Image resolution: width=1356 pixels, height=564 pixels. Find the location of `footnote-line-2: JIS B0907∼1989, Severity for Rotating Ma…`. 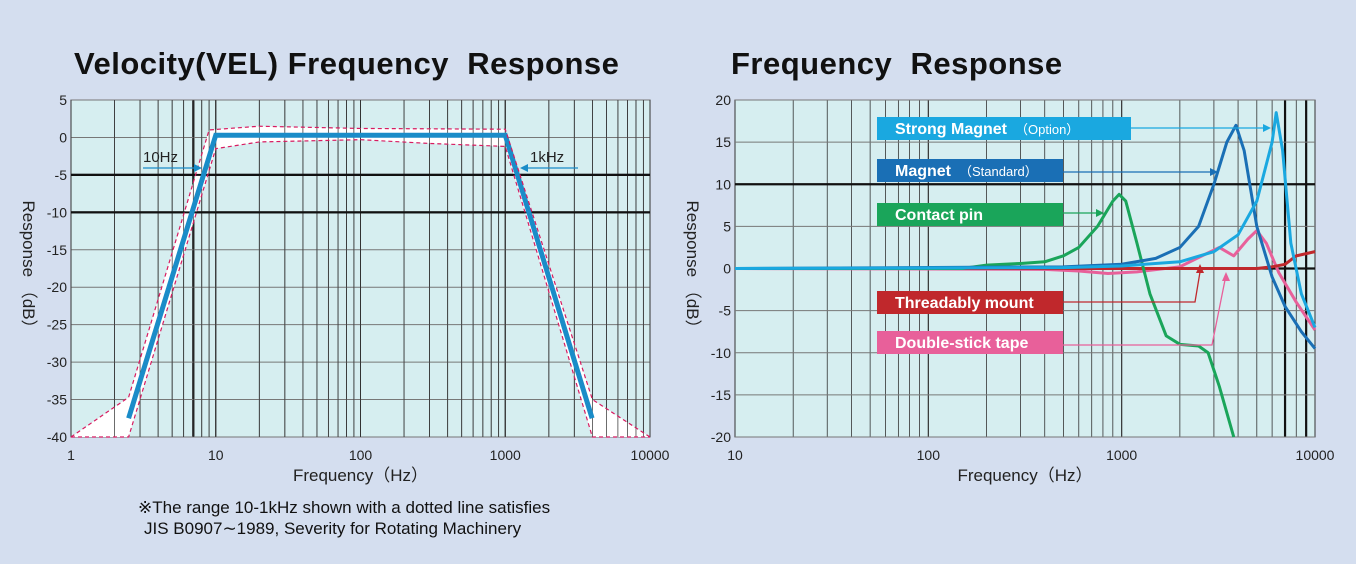

footnote-line-2: JIS B0907∼1989, Severity for Rotating Ma… is located at coordinates (333, 528).